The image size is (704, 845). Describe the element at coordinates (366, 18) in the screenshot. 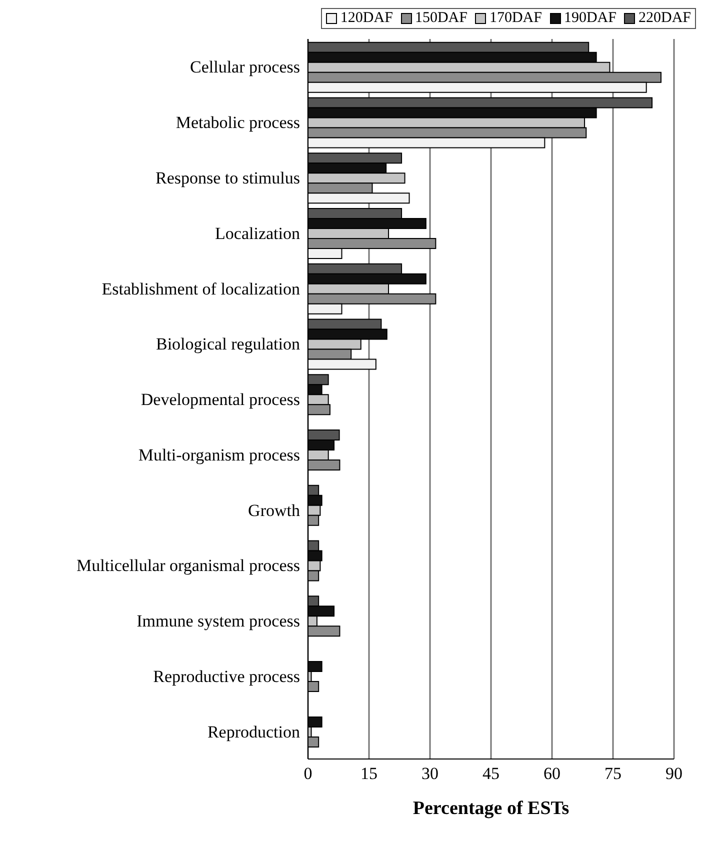

I see `legend-label: 120DAF` at that location.